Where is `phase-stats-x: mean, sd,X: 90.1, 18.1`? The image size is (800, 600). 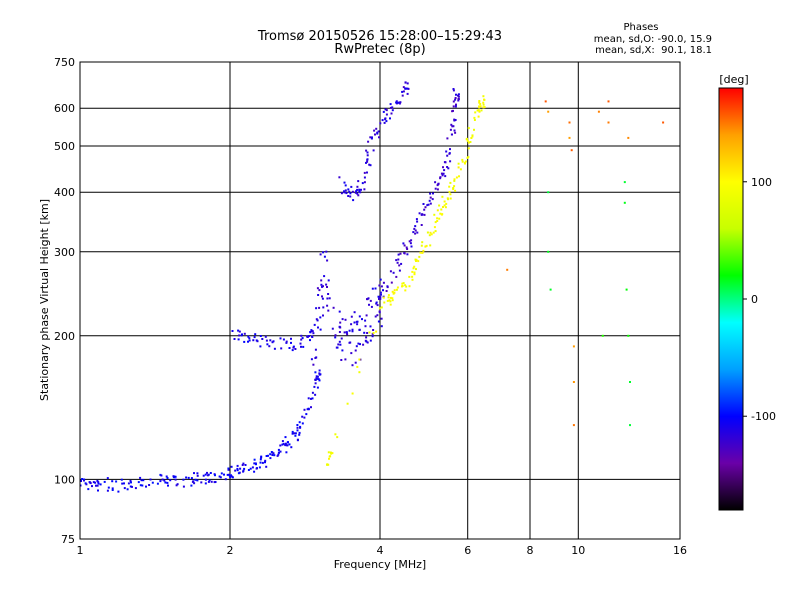
phase-stats-x: mean, sd,X: 90.1, 18.1 is located at coordinates (653, 50).